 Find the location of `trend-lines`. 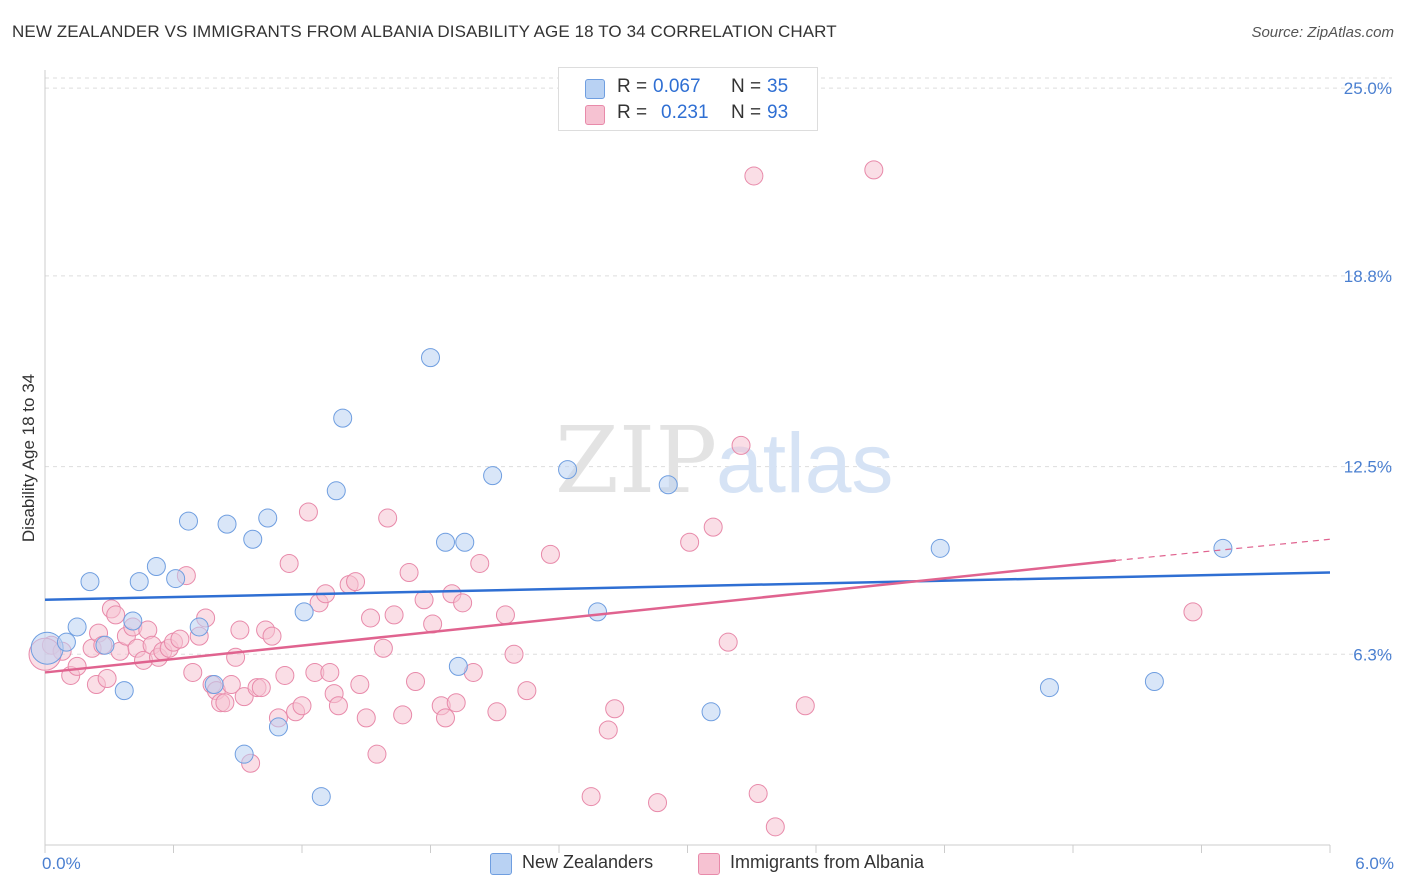

trend-lines is located at coordinates (687, 606).